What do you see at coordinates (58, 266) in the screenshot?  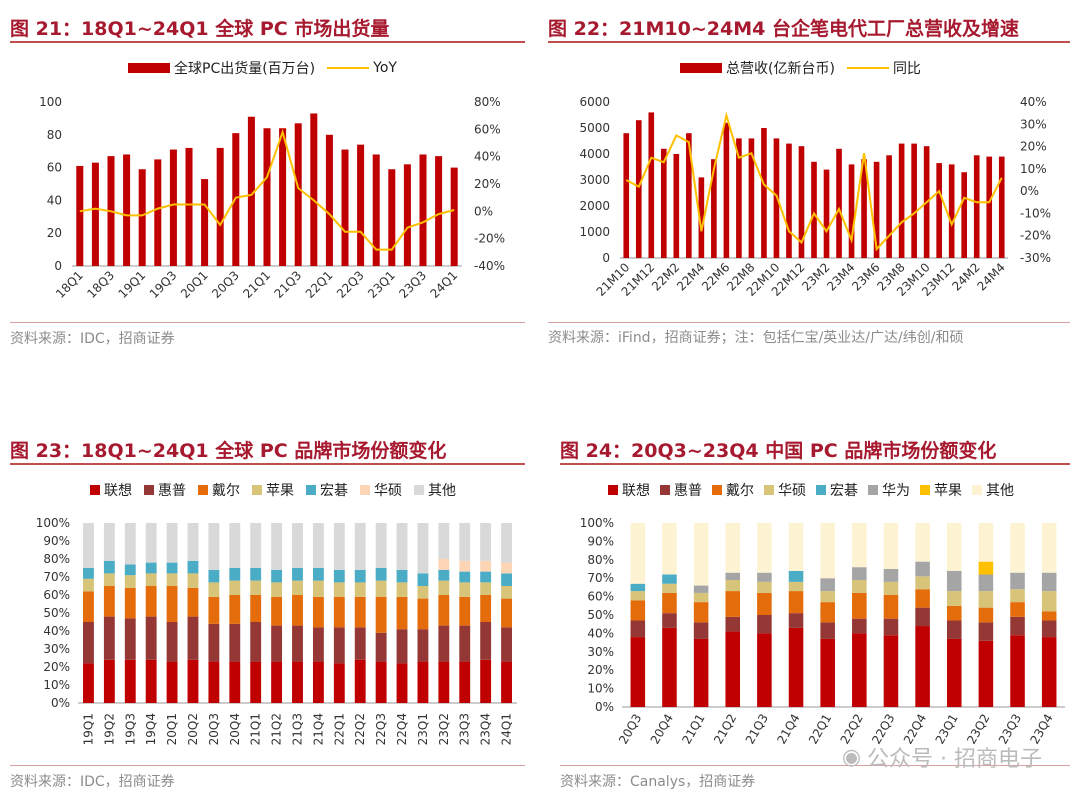 I see `y-tick-label-left: 0` at bounding box center [58, 266].